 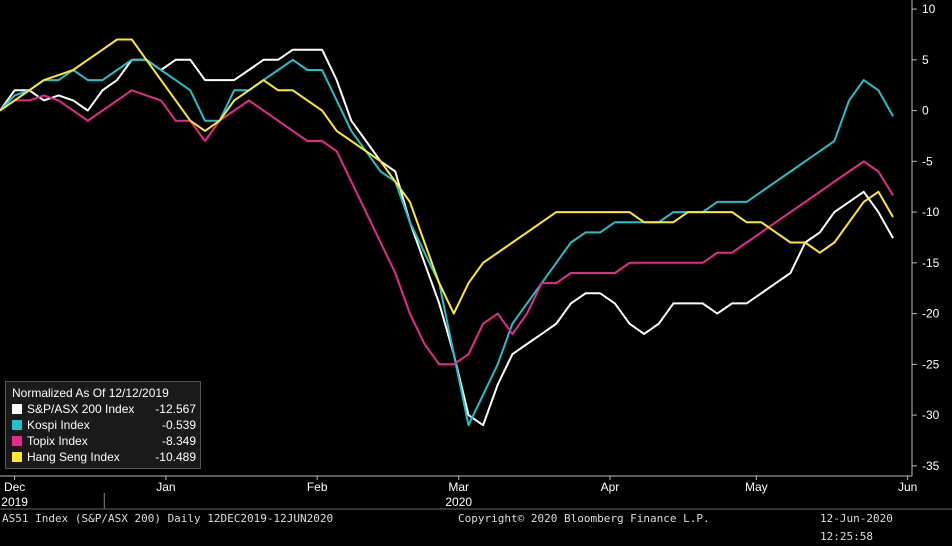 I want to click on y-tick-label: -20, so click(x=931, y=314).